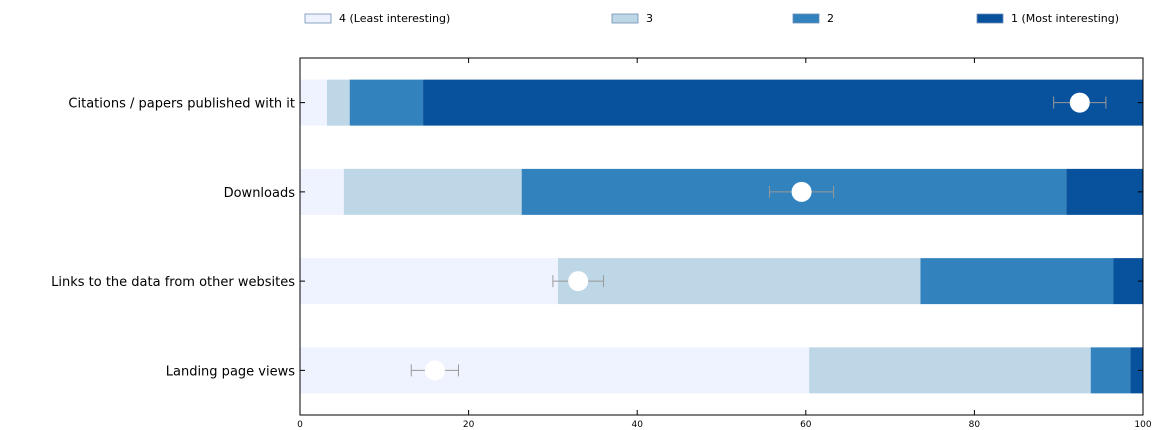 This screenshot has height=430, width=1155. I want to click on mean-marker-links-to-the-data-from-other-websites, so click(578, 281).